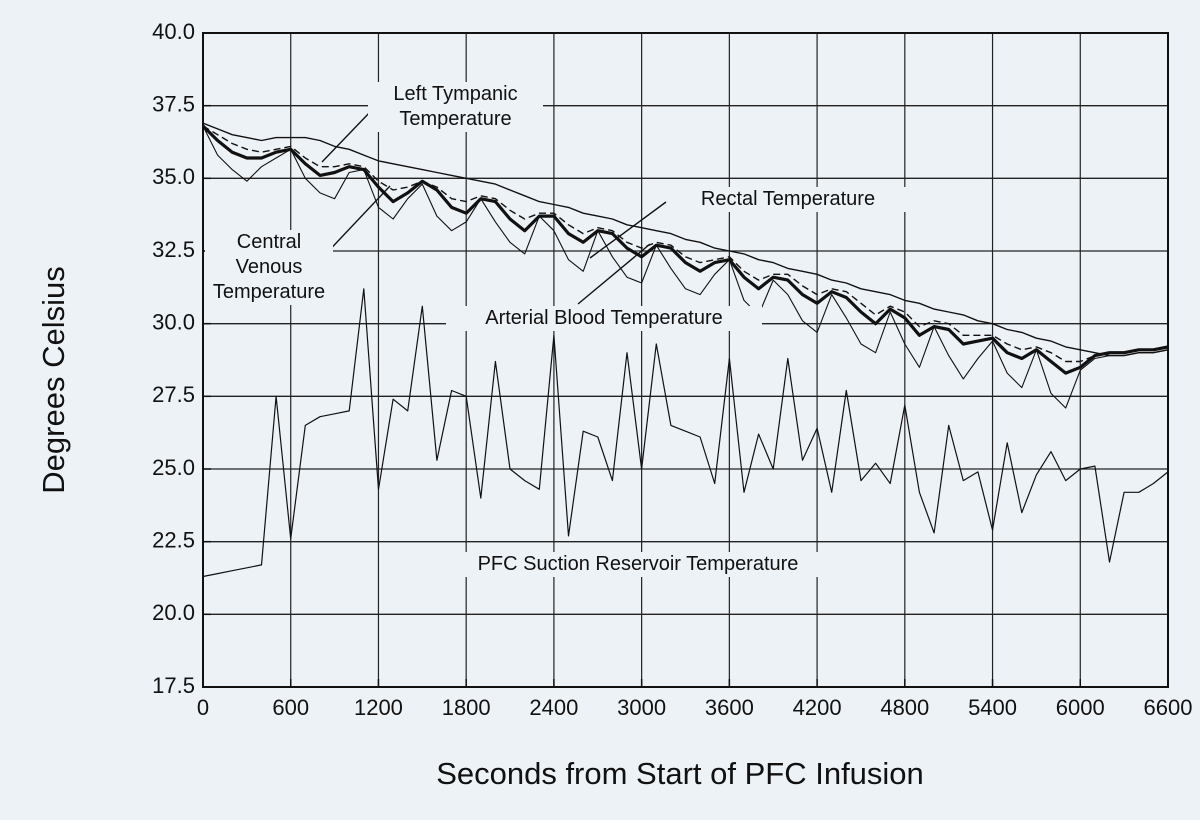 The image size is (1200, 820). What do you see at coordinates (904, 707) in the screenshot?
I see `x-tick-label: 4800` at bounding box center [904, 707].